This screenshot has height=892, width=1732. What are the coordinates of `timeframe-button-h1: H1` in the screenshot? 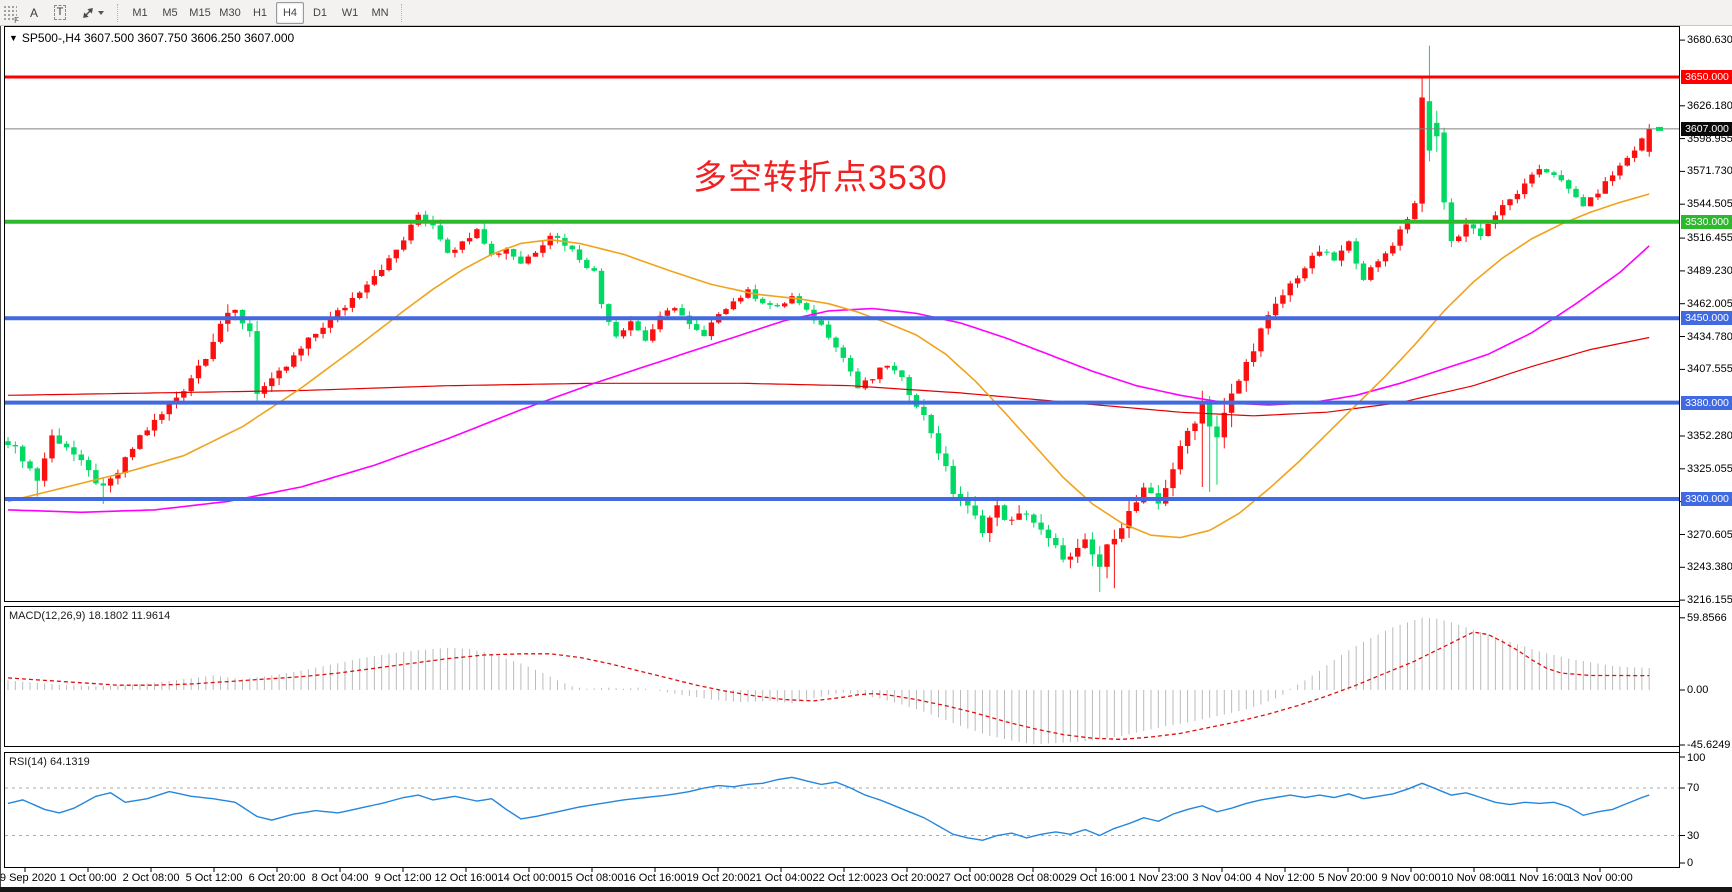 It's located at (260, 12).